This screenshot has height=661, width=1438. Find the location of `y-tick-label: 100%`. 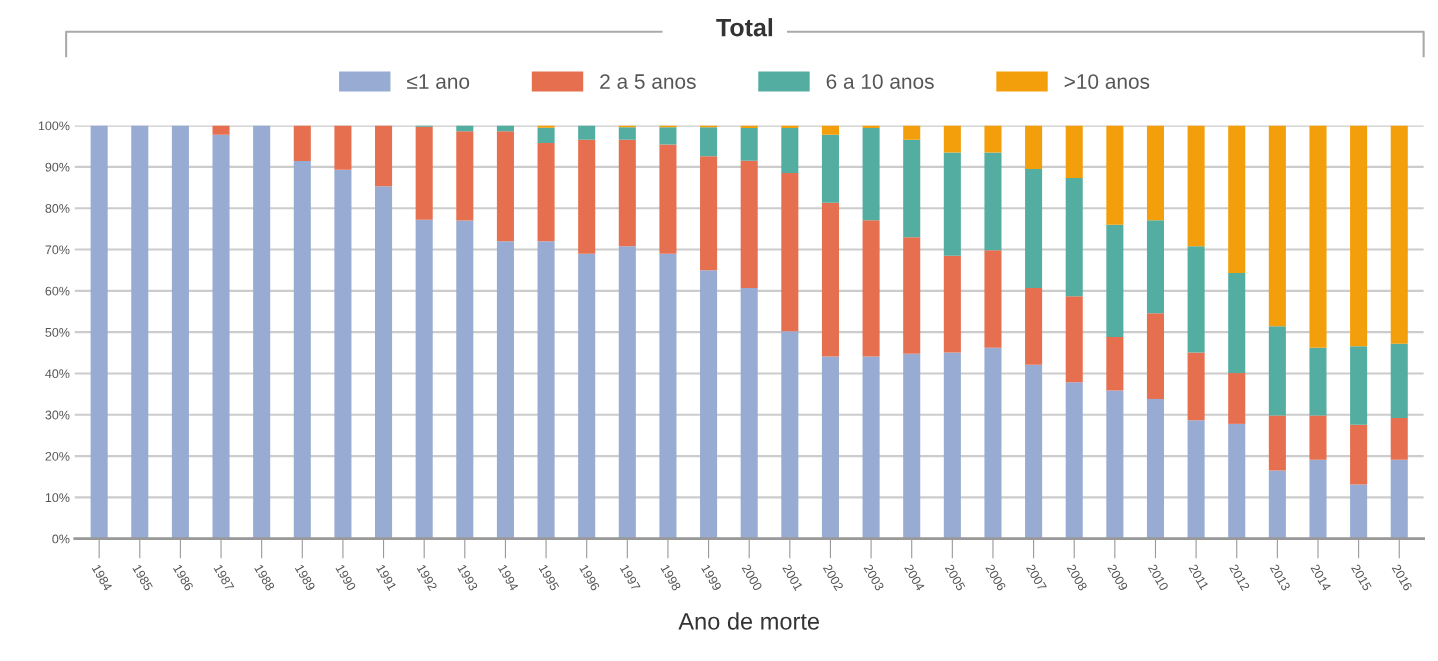

y-tick-label: 100% is located at coordinates (54, 126).